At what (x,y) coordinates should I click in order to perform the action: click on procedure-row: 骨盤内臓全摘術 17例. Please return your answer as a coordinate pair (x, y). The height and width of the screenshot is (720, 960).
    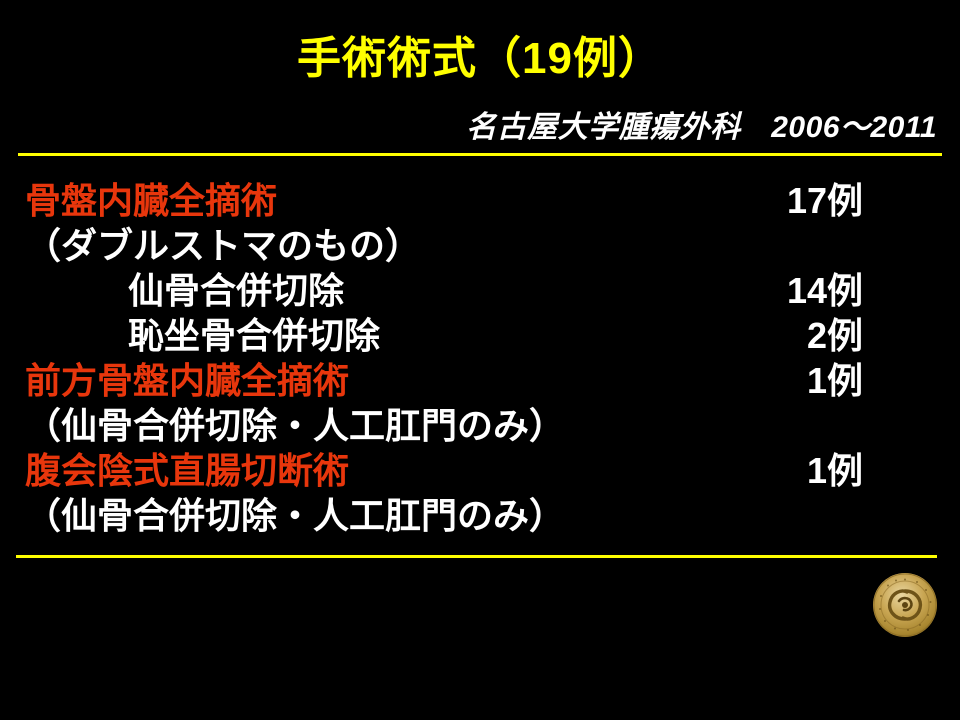
    Looking at the image, I should click on (492, 200).